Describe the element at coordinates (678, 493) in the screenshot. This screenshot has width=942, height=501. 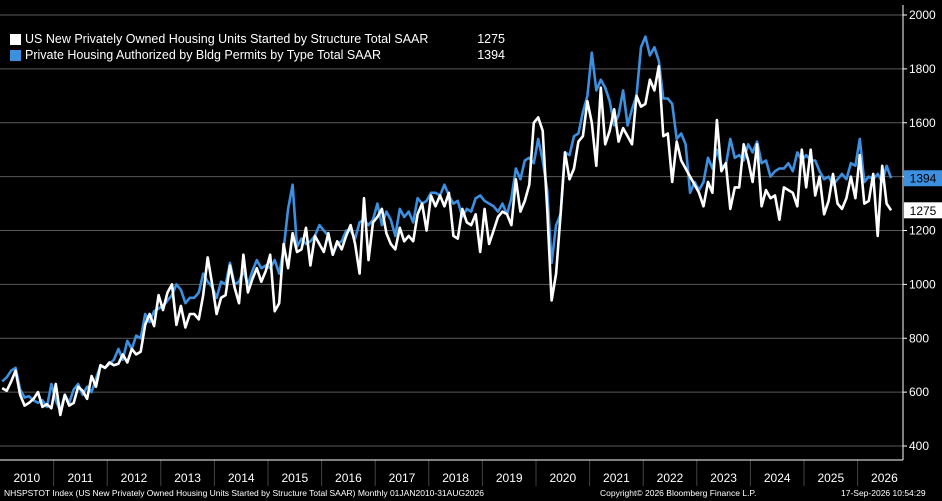
I see `footer-copyright: Copyright© 2026 Bloomberg Finance L.P.` at that location.